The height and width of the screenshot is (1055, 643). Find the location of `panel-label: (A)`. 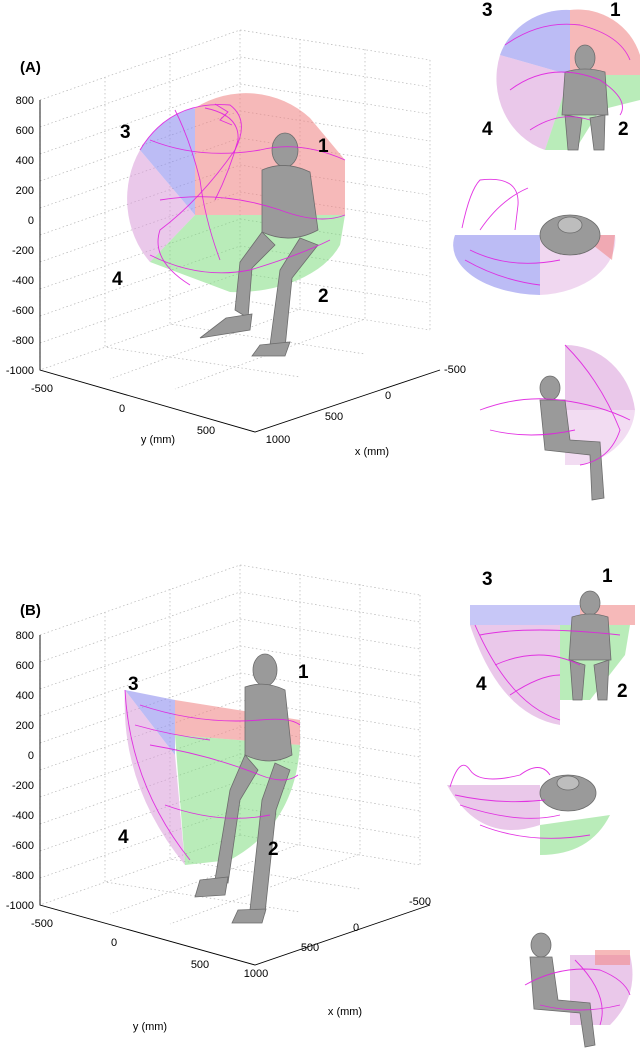

panel-label: (A) is located at coordinates (30, 67).